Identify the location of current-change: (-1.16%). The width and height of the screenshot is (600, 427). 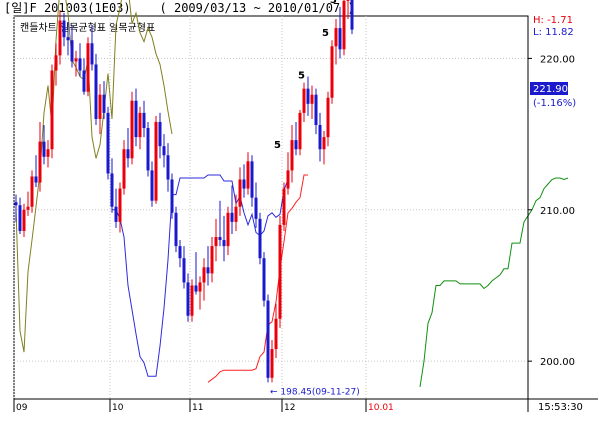
(554, 103).